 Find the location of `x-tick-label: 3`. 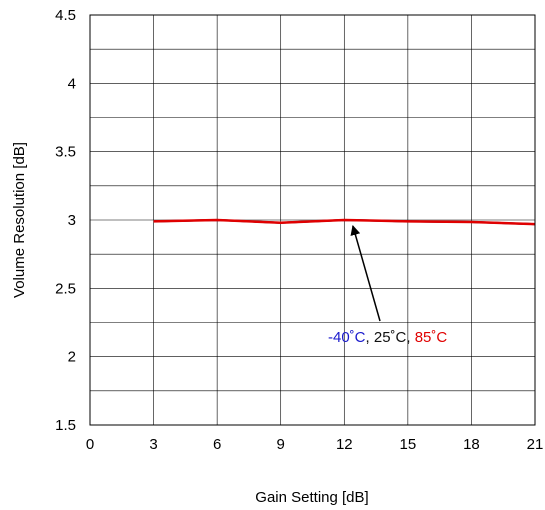

x-tick-label: 3 is located at coordinates (153, 444).